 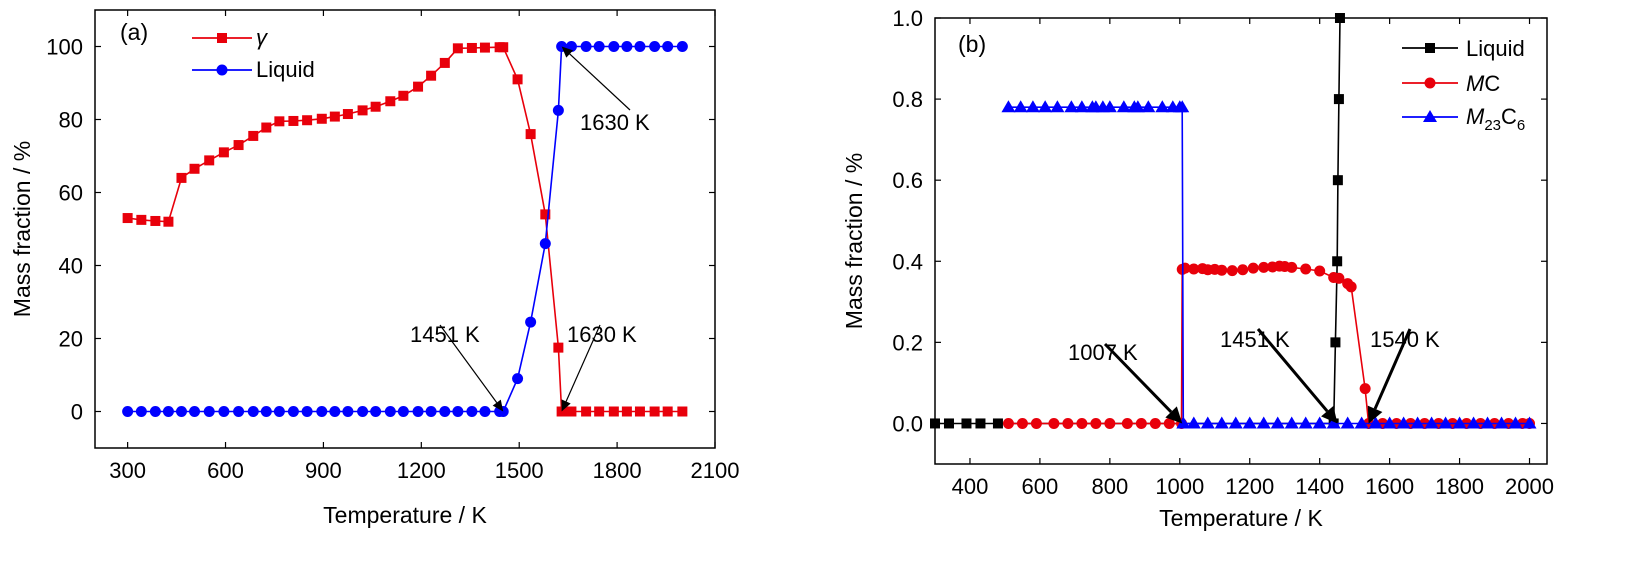 What do you see at coordinates (715, 470) in the screenshot?
I see `x-tick-label-a-6: 2100` at bounding box center [715, 470].